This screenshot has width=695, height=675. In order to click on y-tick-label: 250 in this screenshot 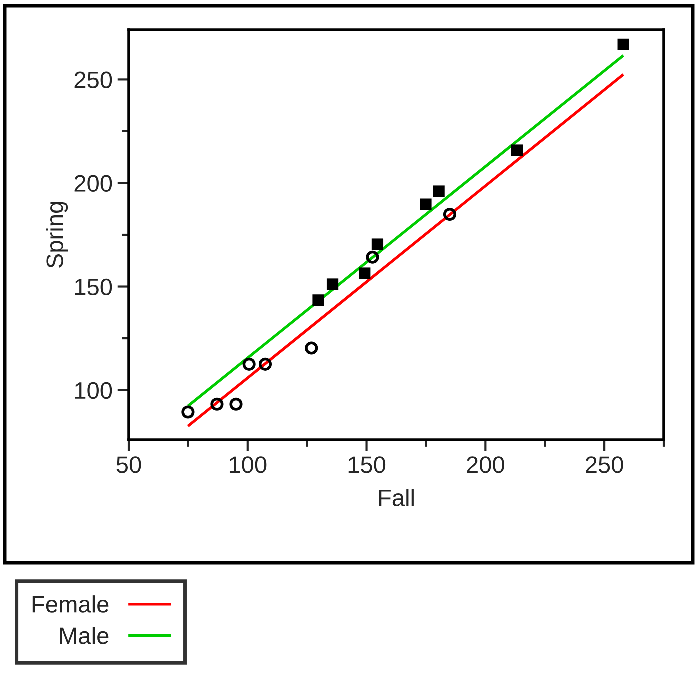, I will do `click(93, 80)`.